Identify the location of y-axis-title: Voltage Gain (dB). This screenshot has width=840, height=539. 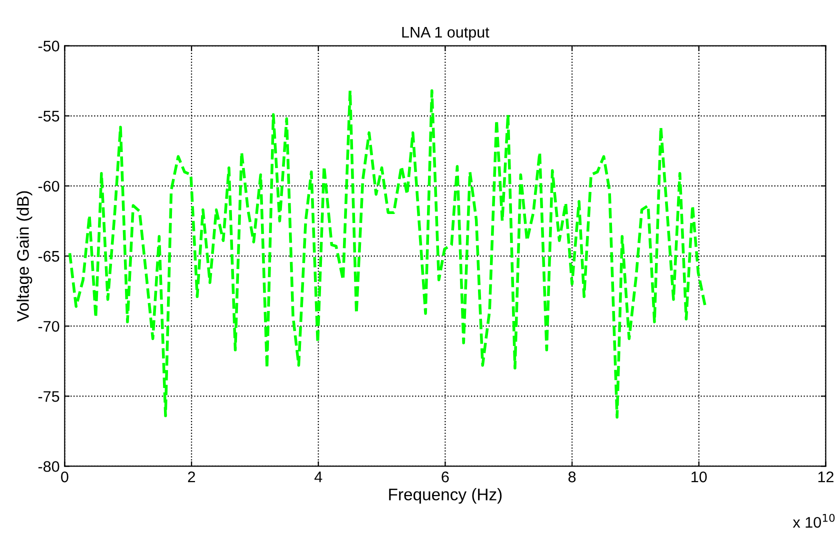
(24, 256).